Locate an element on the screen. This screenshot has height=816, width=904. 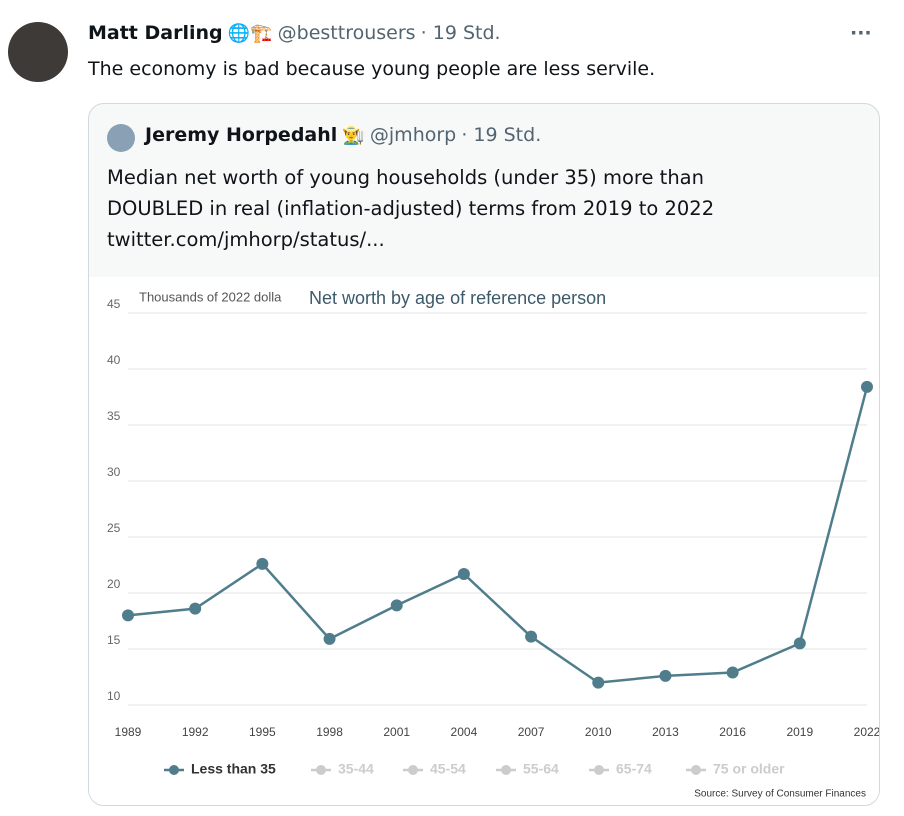
x-tick-label: 2022 is located at coordinates (866, 732).